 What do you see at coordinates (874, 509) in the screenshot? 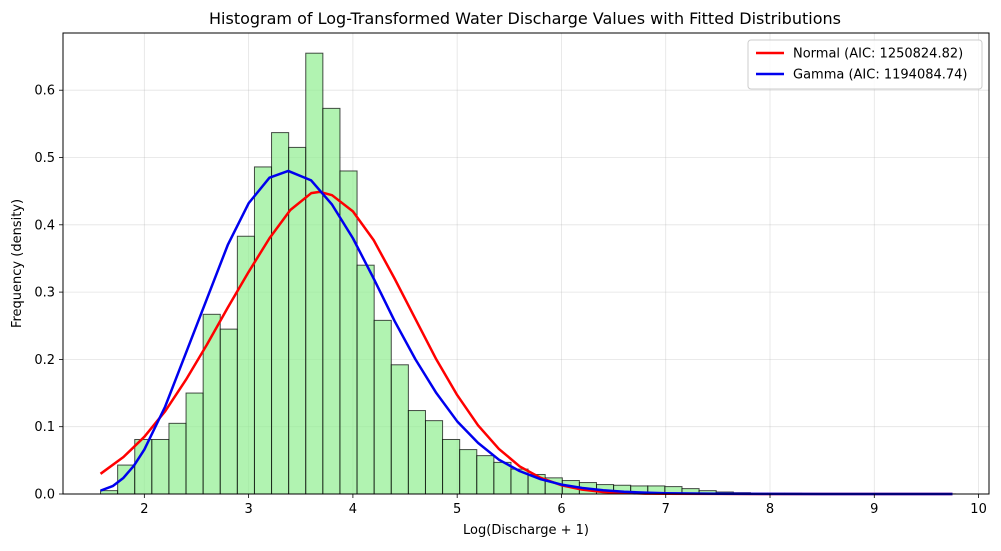
I see `x-tick-label: 9` at bounding box center [874, 509].